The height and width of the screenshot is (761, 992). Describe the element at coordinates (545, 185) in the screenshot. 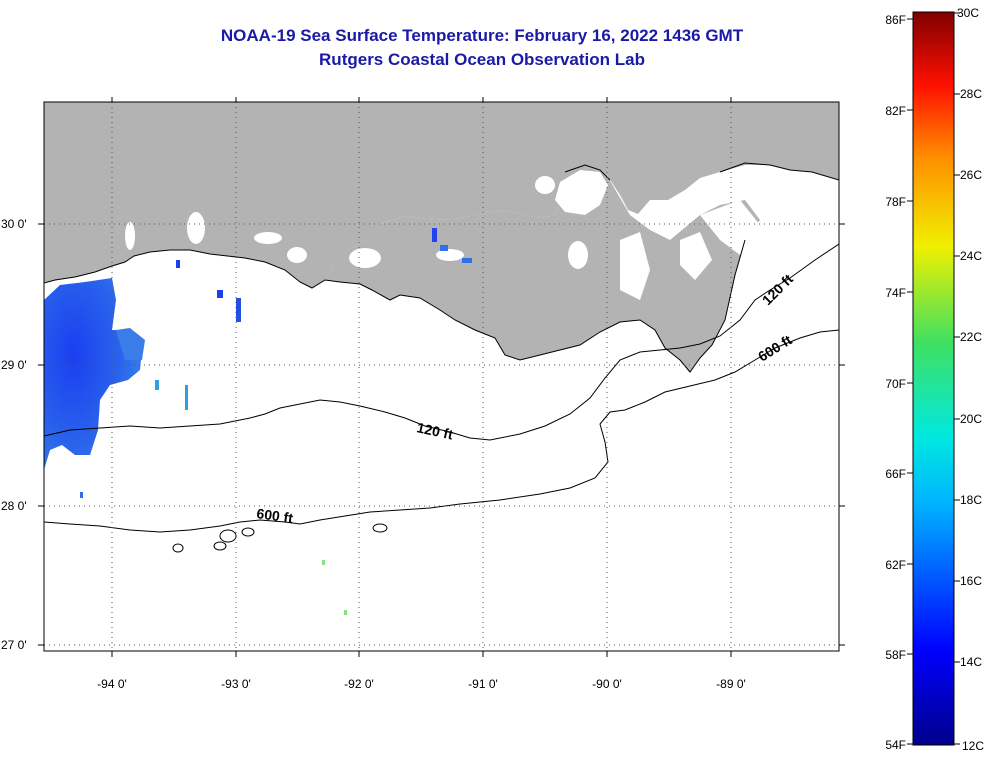

I see `lake-maurepas` at that location.